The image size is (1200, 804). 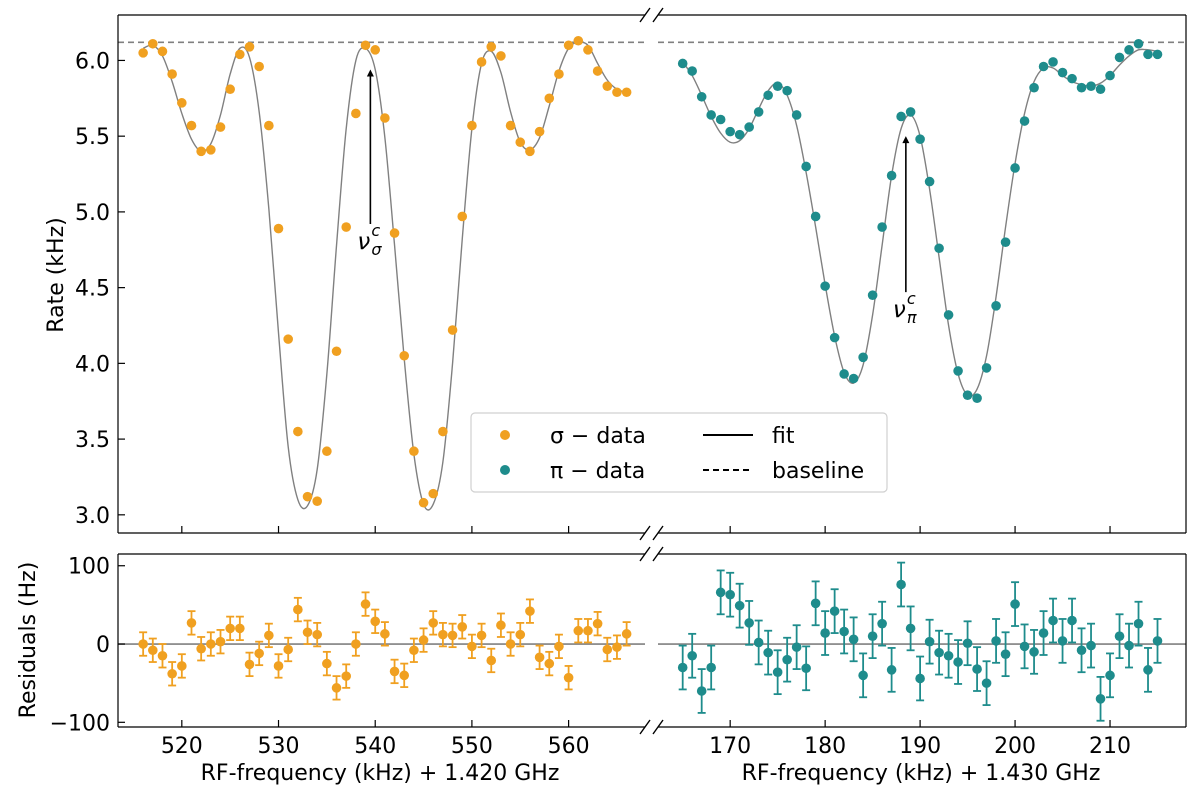 I want to click on legend-label: π − data, so click(x=597, y=471).